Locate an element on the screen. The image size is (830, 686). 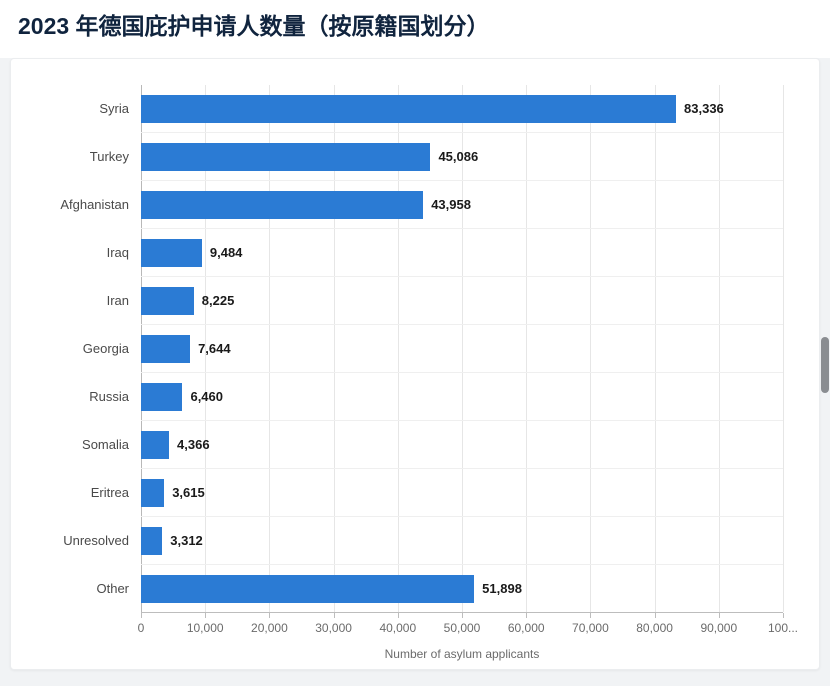
bar-track: 45,086 is located at coordinates (462, 156).